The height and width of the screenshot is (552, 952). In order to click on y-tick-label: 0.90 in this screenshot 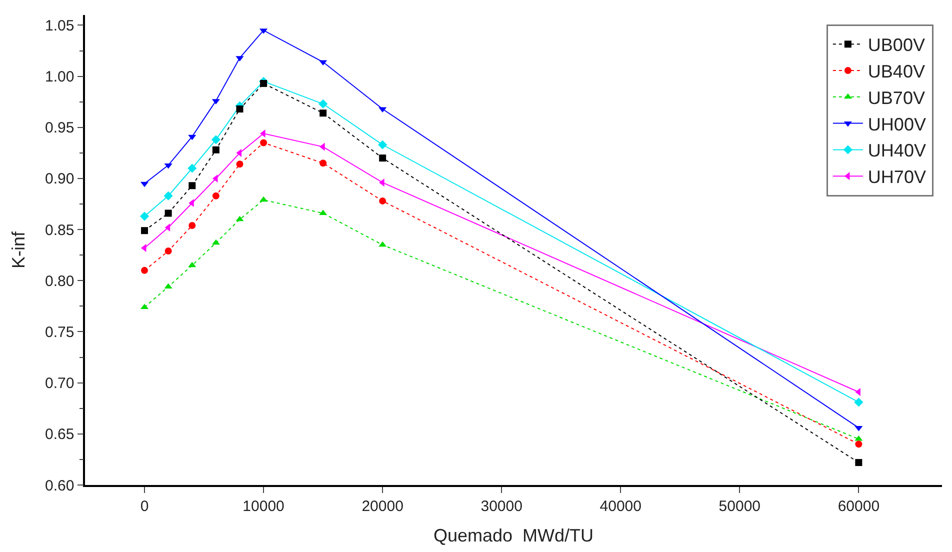, I will do `click(59, 179)`.